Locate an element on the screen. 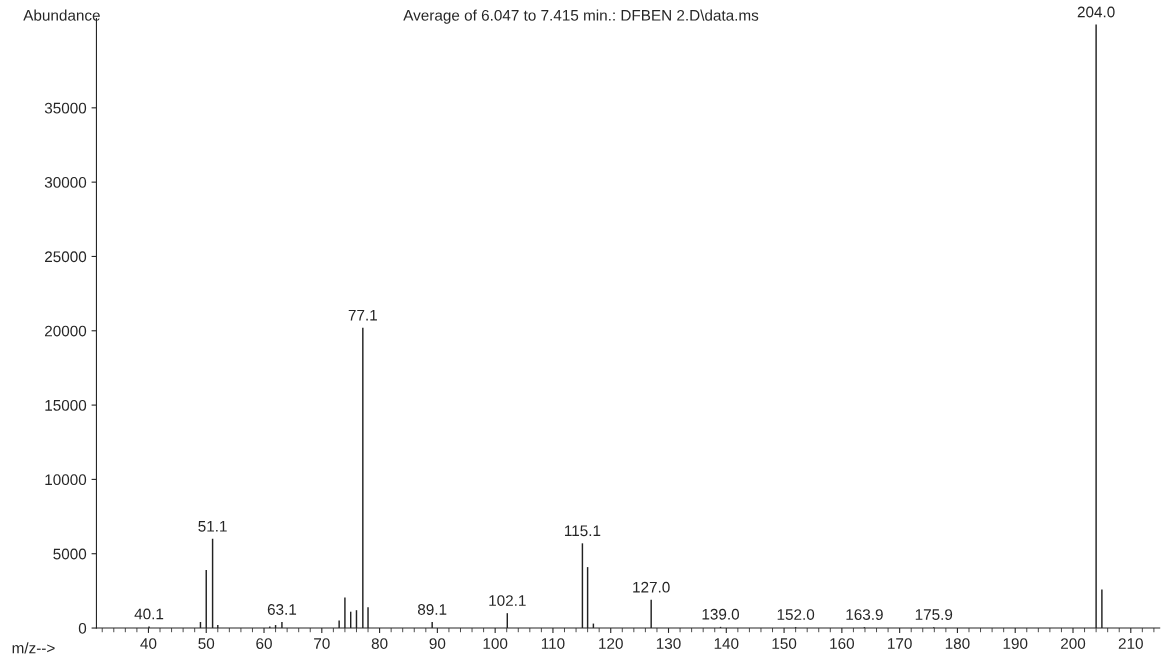  x-tick-label: 90 is located at coordinates (437, 643).